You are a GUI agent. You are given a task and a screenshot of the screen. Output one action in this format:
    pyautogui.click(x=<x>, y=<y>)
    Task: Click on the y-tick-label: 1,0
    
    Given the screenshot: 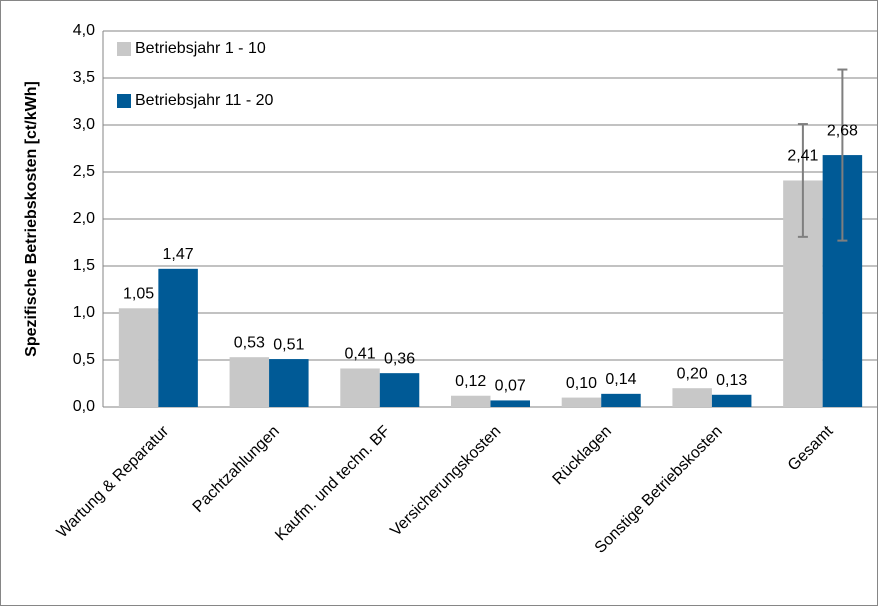 What is the action you would take?
    pyautogui.click(x=84, y=312)
    